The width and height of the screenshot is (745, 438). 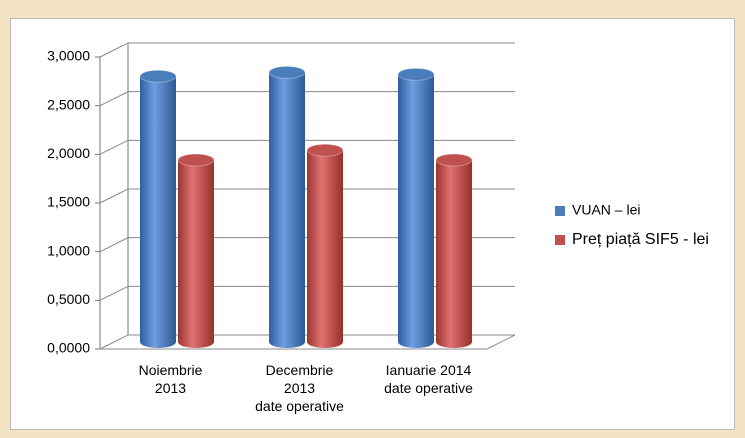 I want to click on y-tick-label: 1,0000, so click(x=68, y=250).